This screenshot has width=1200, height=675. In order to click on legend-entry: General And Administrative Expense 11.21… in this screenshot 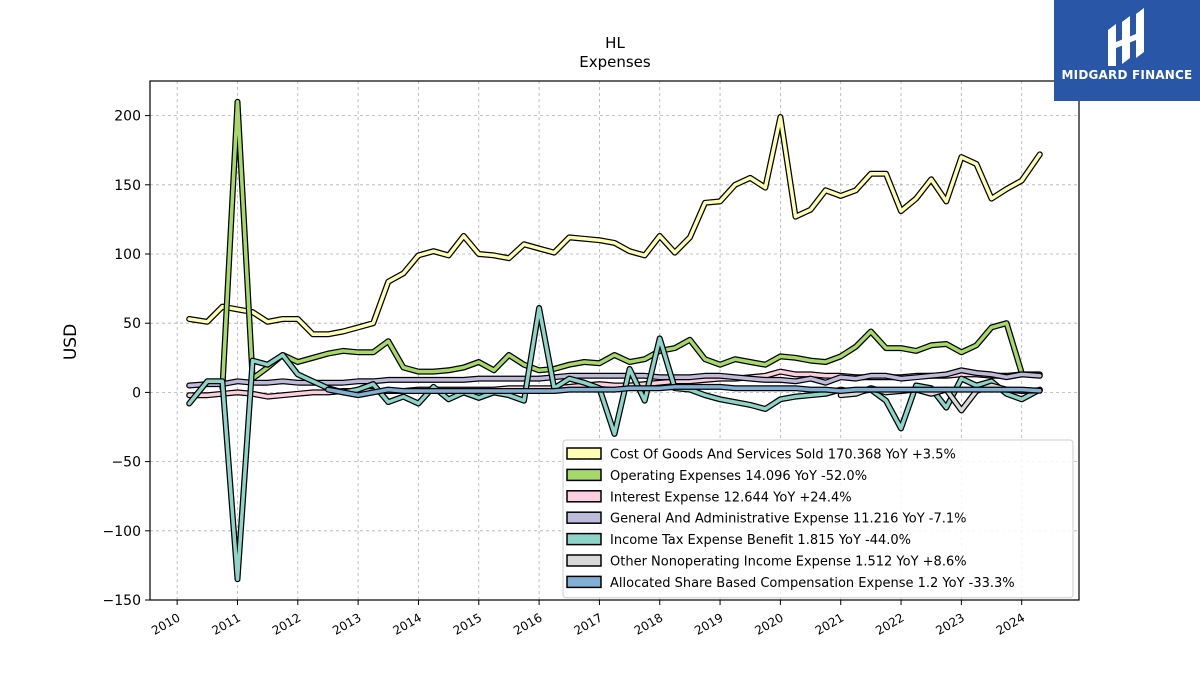, I will do `click(788, 519)`.